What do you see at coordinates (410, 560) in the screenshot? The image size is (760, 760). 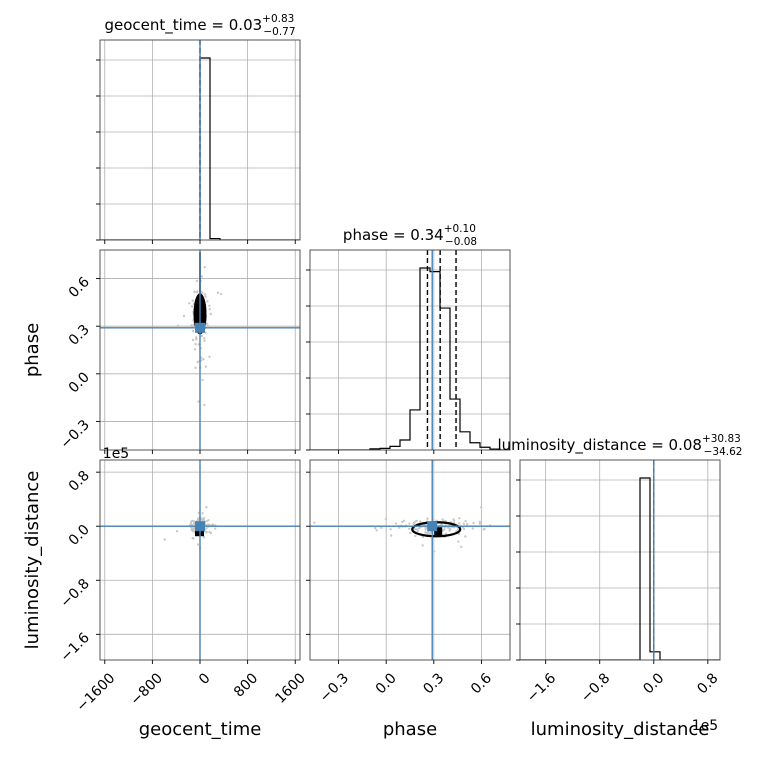 I see `panel-phase-luminosity_distance` at bounding box center [410, 560].